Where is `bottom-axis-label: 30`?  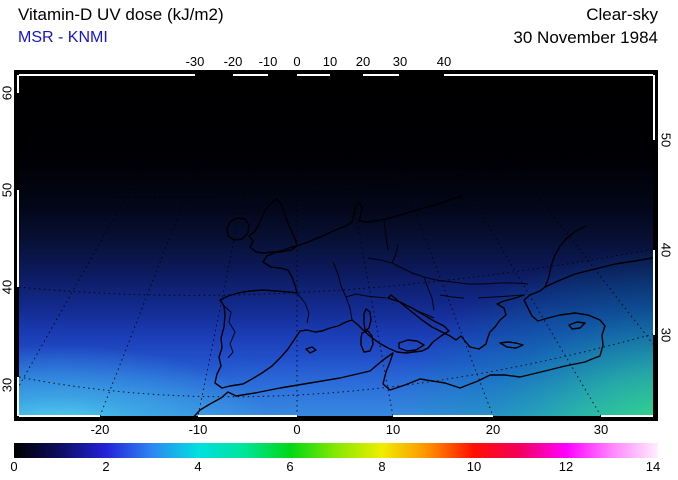 bottom-axis-label: 30 is located at coordinates (601, 429).